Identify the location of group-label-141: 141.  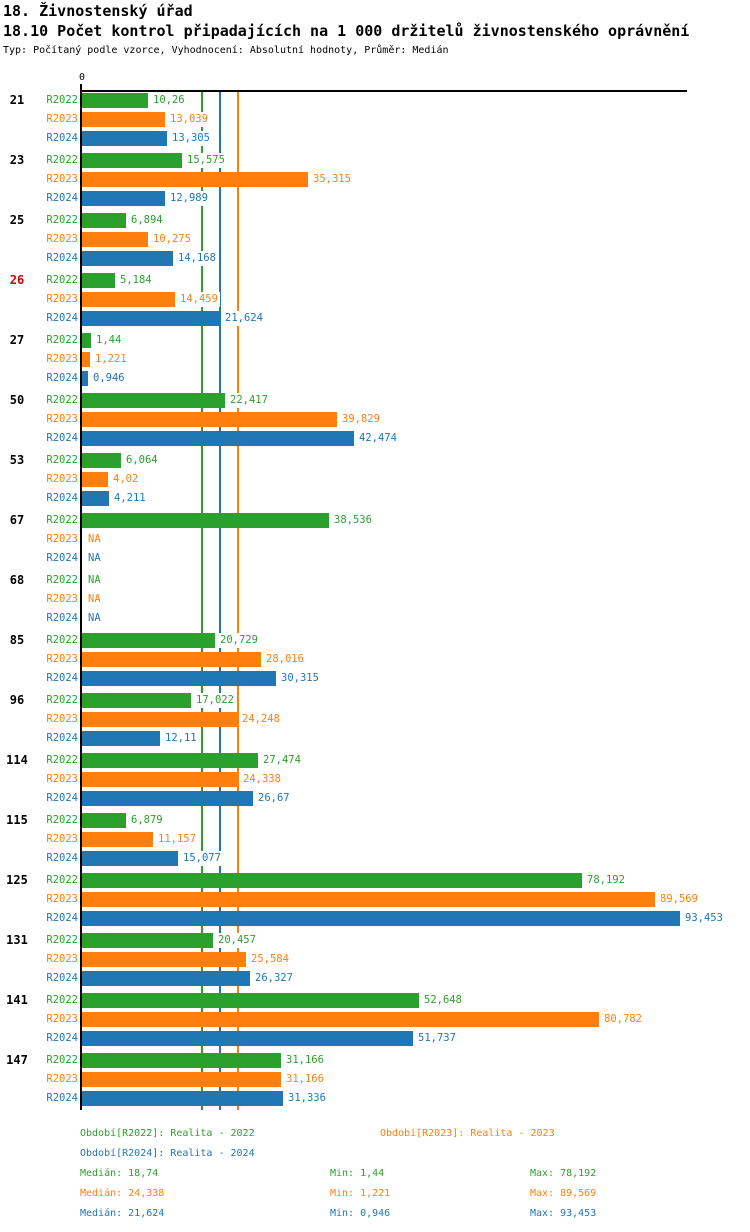
(17, 1000).